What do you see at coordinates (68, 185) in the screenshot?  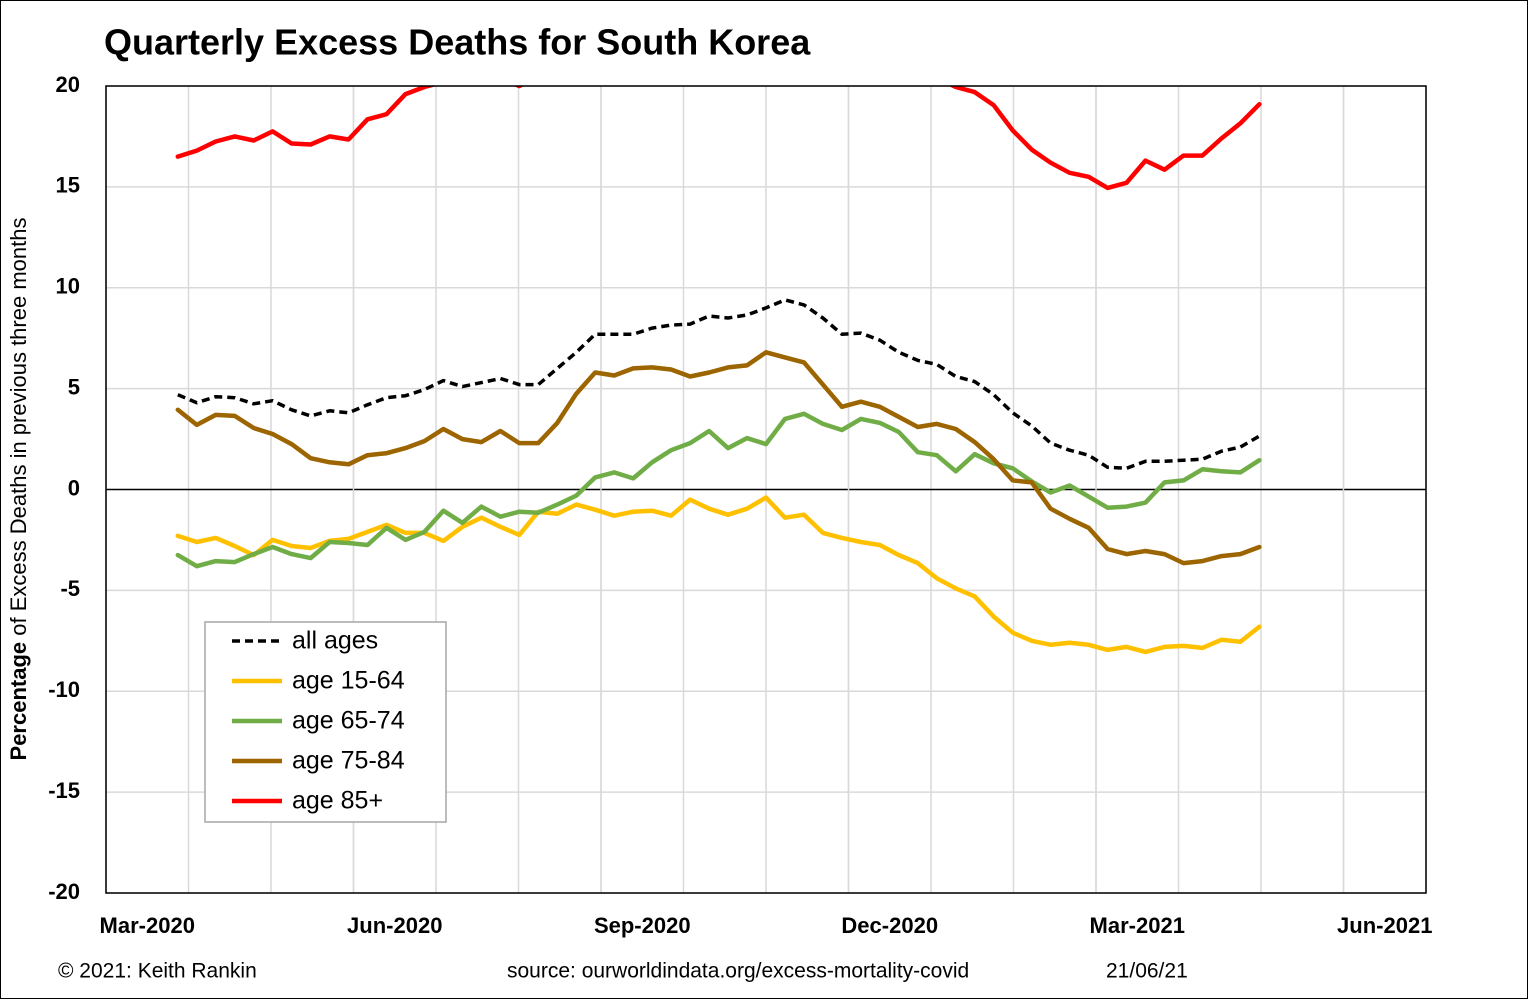 I see `y-tick-label: 15` at bounding box center [68, 185].